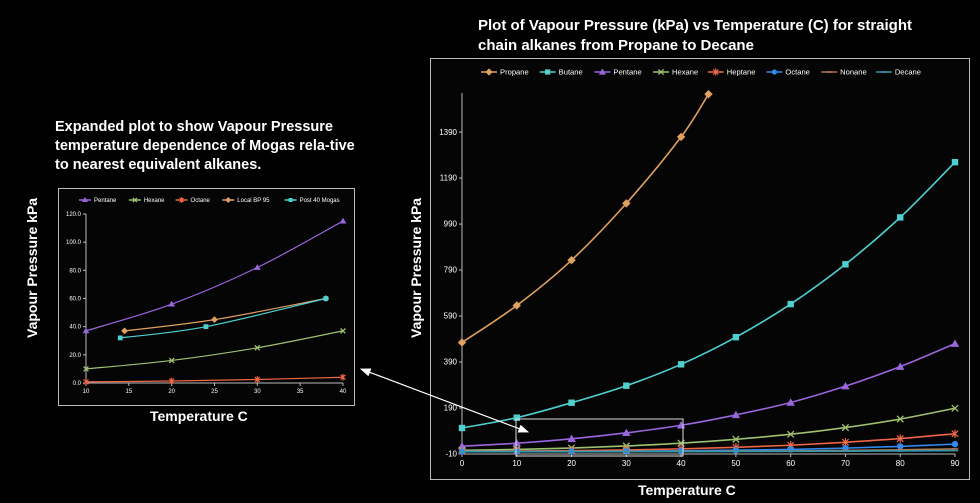  Describe the element at coordinates (214, 392) in the screenshot. I see `x-tick-label: 25` at that location.